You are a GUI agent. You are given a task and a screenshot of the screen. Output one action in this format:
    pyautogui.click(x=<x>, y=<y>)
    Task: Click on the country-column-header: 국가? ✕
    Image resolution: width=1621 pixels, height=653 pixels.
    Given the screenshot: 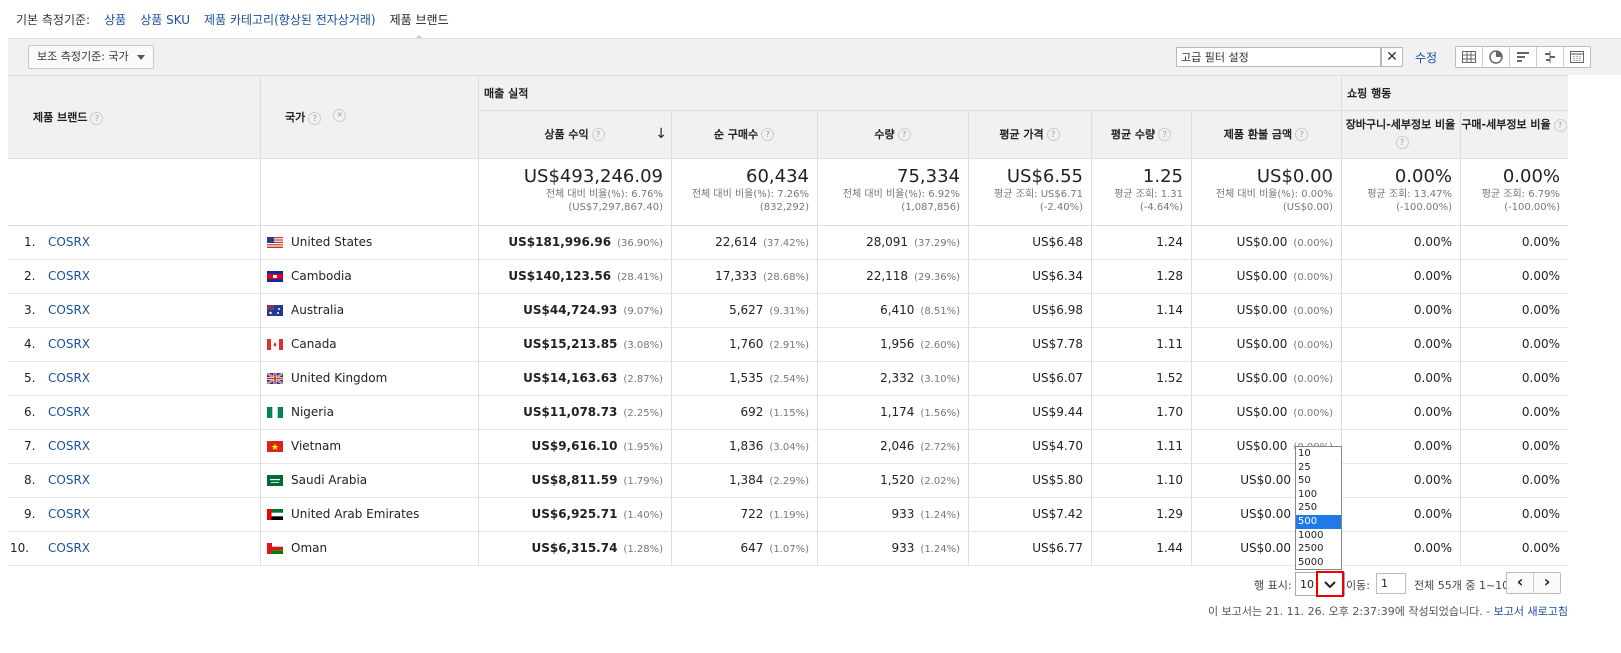 What is the action you would take?
    pyautogui.click(x=316, y=117)
    